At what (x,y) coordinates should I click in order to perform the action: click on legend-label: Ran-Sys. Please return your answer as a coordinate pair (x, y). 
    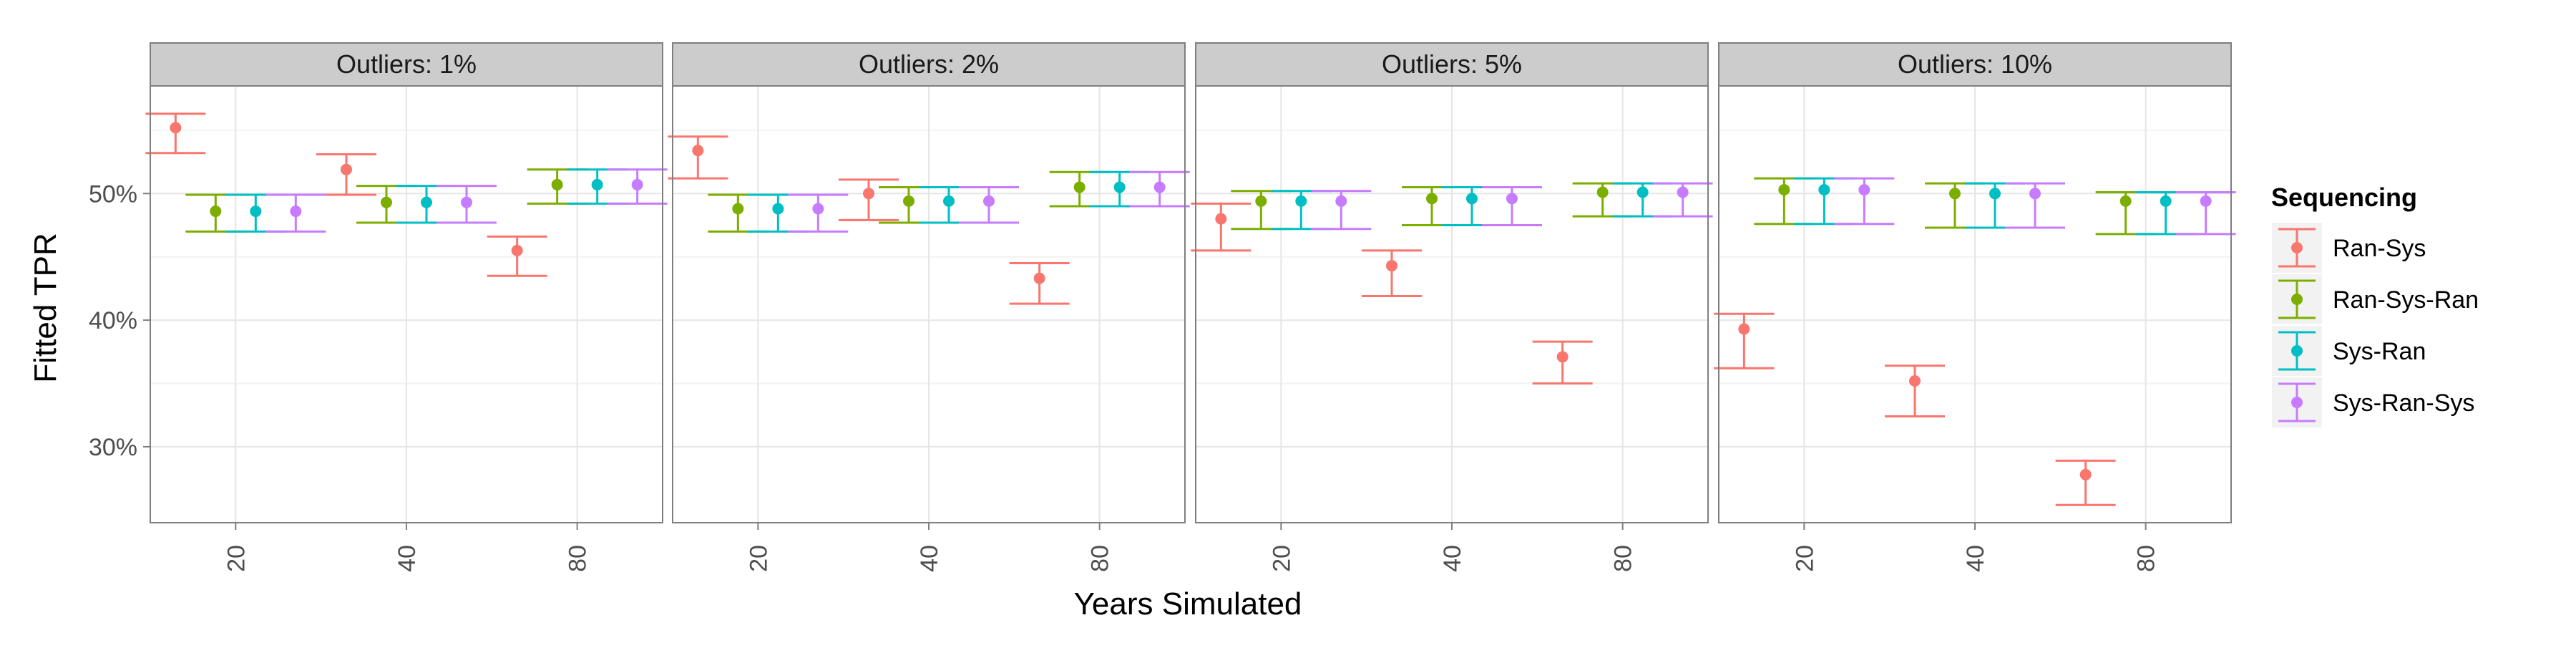
    Looking at the image, I should click on (2379, 249).